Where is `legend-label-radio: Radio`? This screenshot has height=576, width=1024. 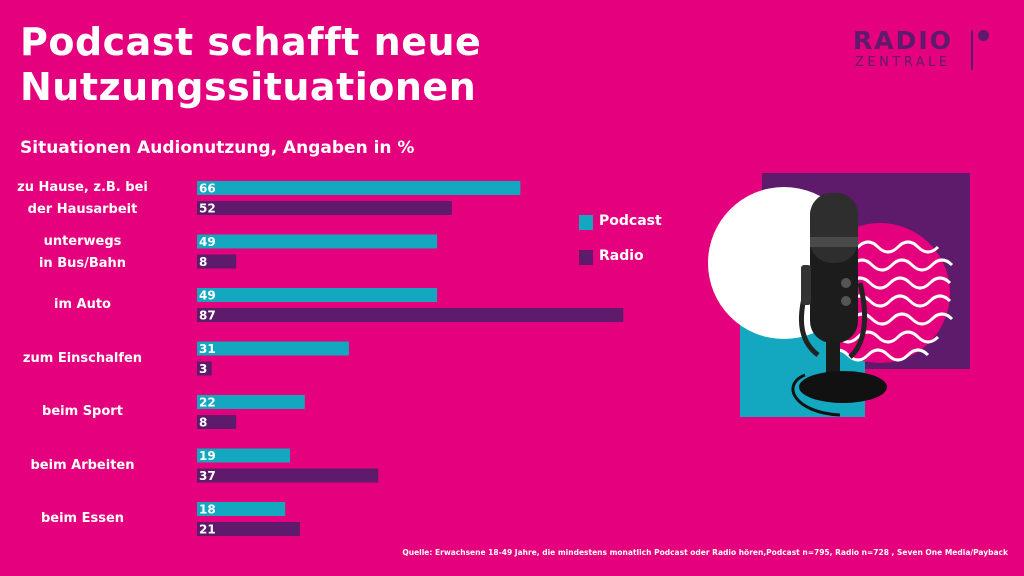
legend-label-radio: Radio is located at coordinates (621, 256).